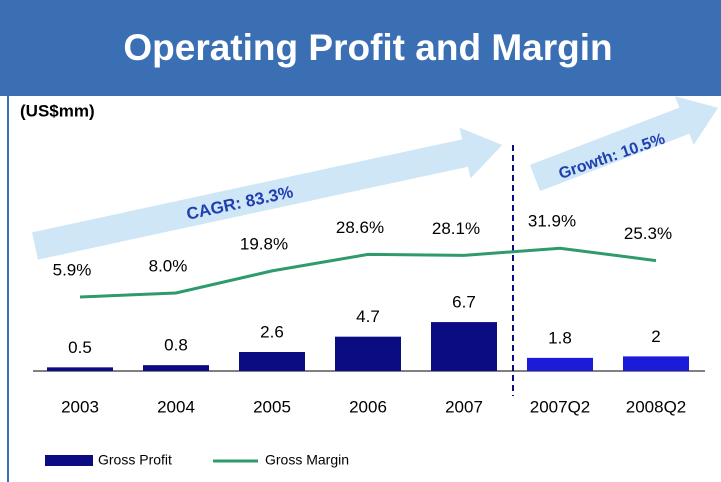  Describe the element at coordinates (368, 406) in the screenshot. I see `x-tick-label: 2006` at that location.